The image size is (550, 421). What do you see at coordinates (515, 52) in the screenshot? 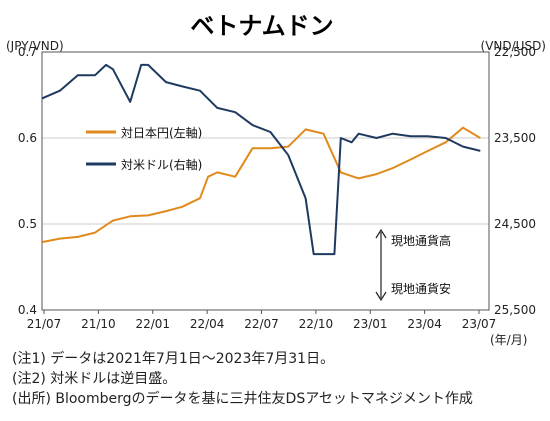
I see `right-tick-label: 22,500` at bounding box center [515, 52].